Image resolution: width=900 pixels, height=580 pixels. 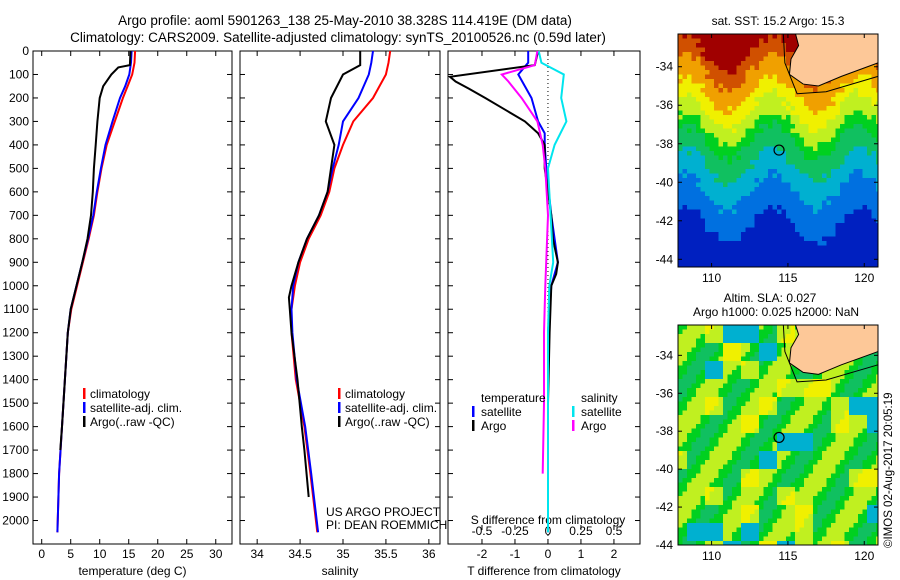 I want to click on x-tick-label: 10, so click(x=100, y=554).